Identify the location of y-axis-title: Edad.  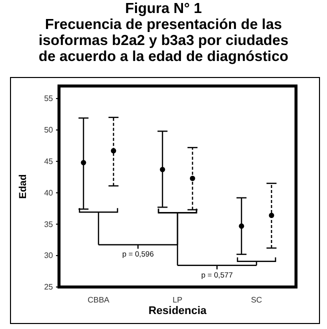
(23, 186).